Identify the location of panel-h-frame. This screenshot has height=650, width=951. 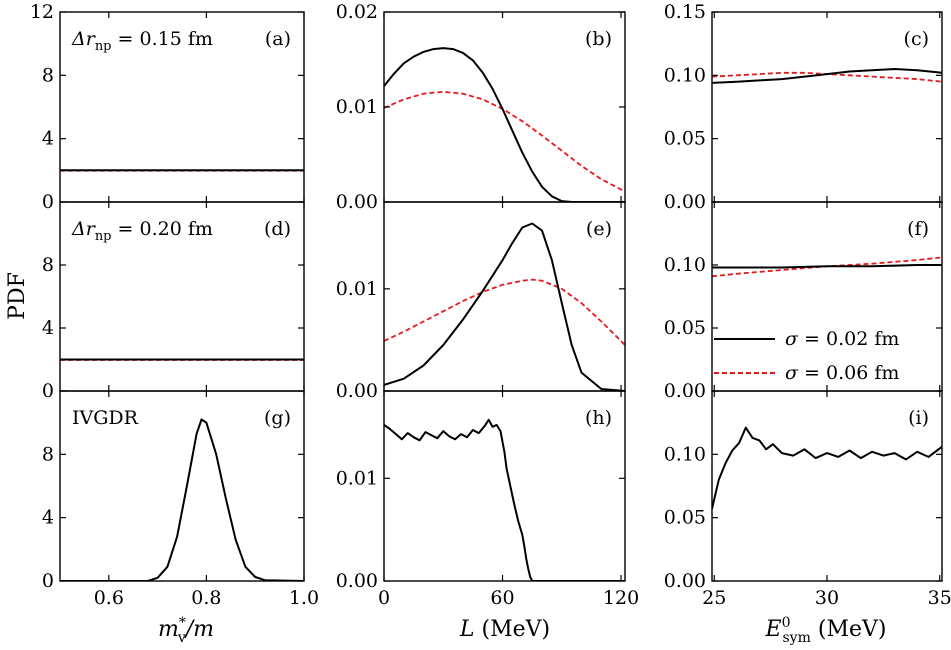
(504, 486).